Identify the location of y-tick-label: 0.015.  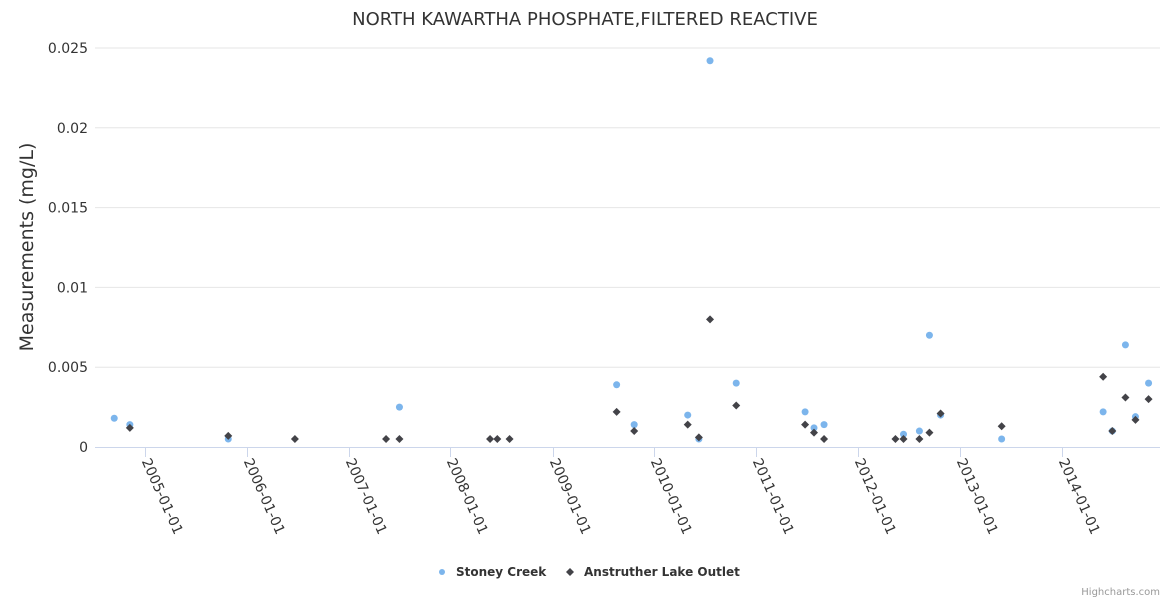
(68, 209).